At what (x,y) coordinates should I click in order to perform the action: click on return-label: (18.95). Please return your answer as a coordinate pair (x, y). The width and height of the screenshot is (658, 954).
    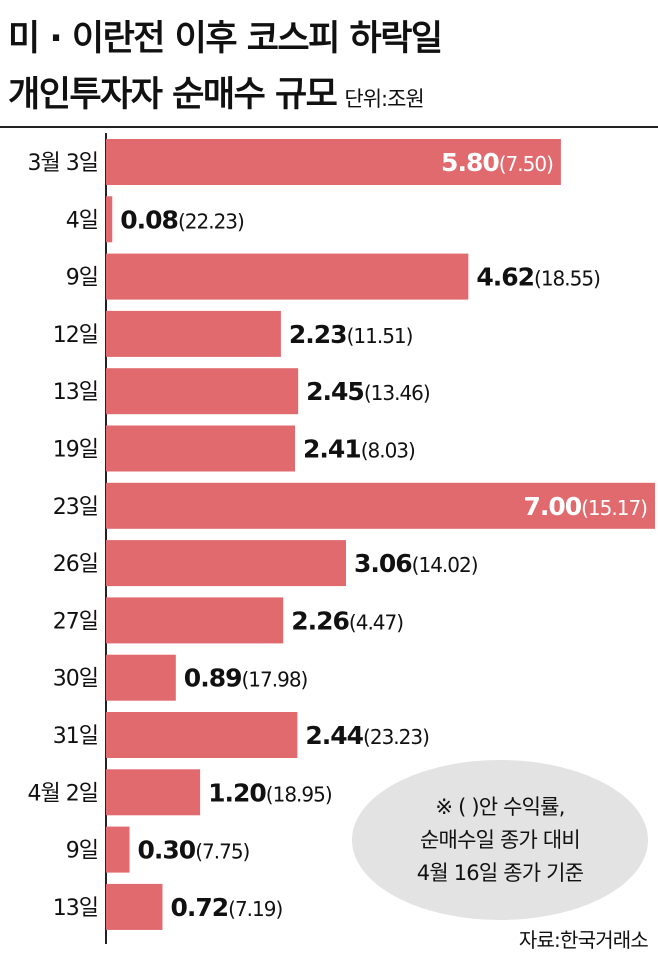
    Looking at the image, I should click on (299, 794).